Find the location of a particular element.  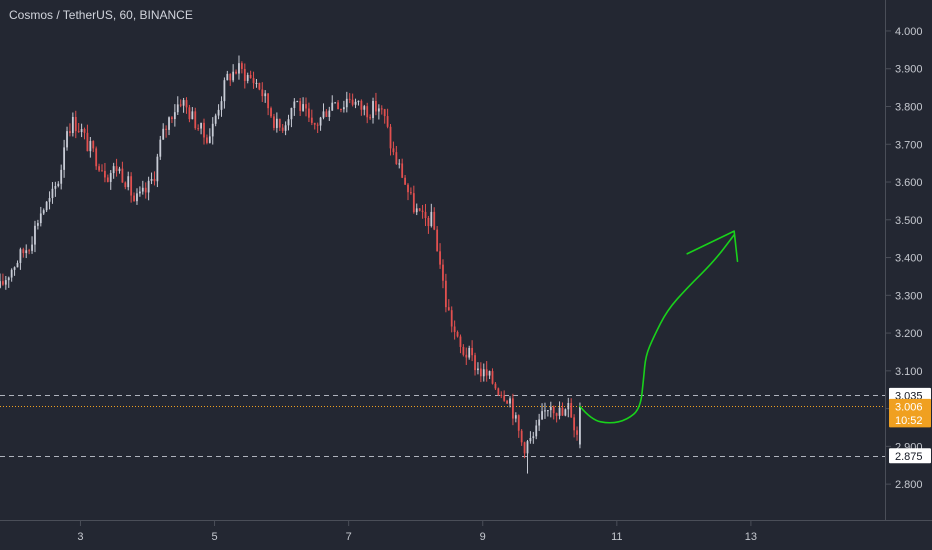

time-axis: 3 5 7 9 11 13 is located at coordinates (417, 532).